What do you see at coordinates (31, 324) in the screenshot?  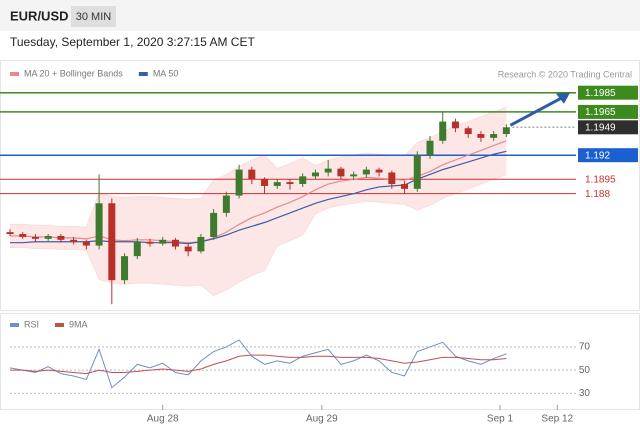 I see `legend-label: RSI` at bounding box center [31, 324].